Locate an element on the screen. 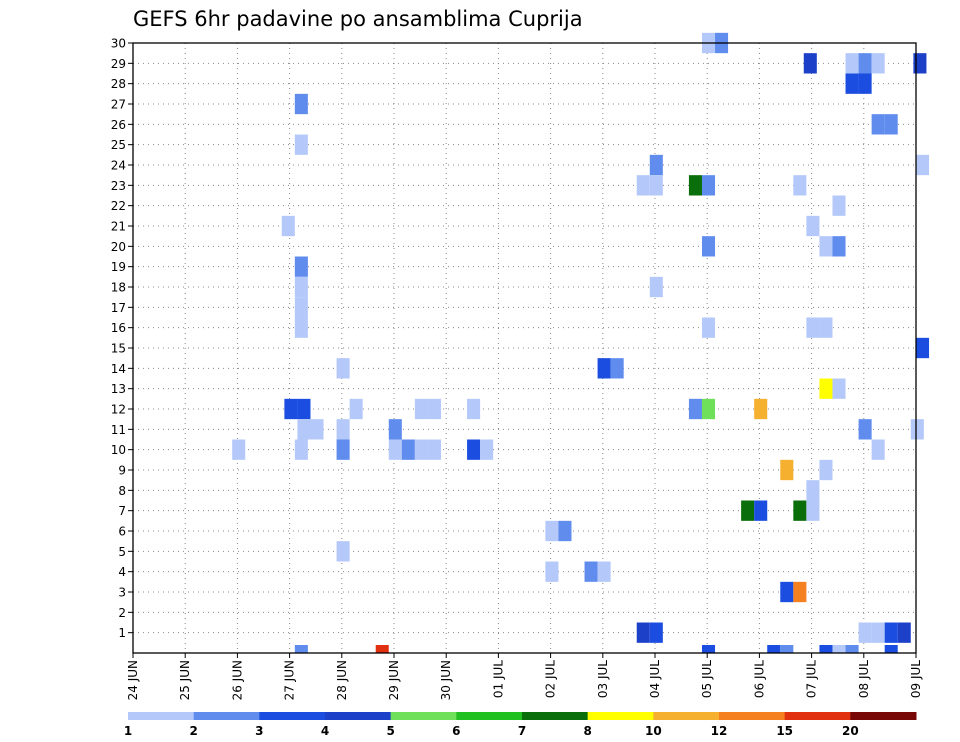 This screenshot has height=742, width=960. y-tick-label: 17 is located at coordinates (118, 308).